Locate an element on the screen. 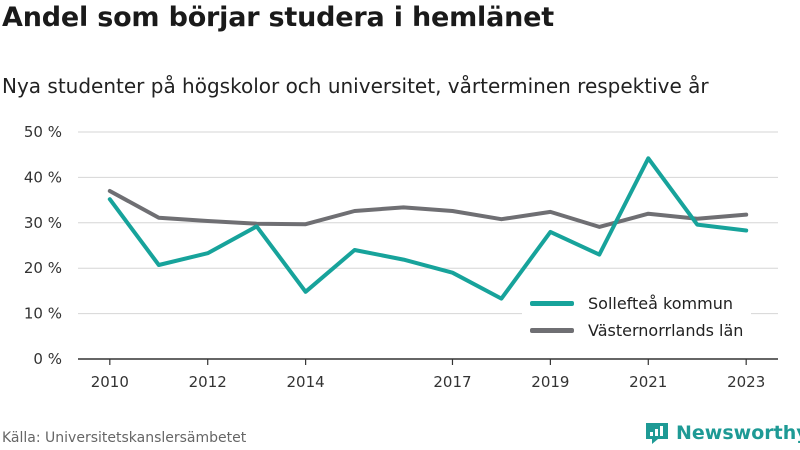 The width and height of the screenshot is (800, 450). brand-logo: Newsworthy is located at coordinates (722, 433).